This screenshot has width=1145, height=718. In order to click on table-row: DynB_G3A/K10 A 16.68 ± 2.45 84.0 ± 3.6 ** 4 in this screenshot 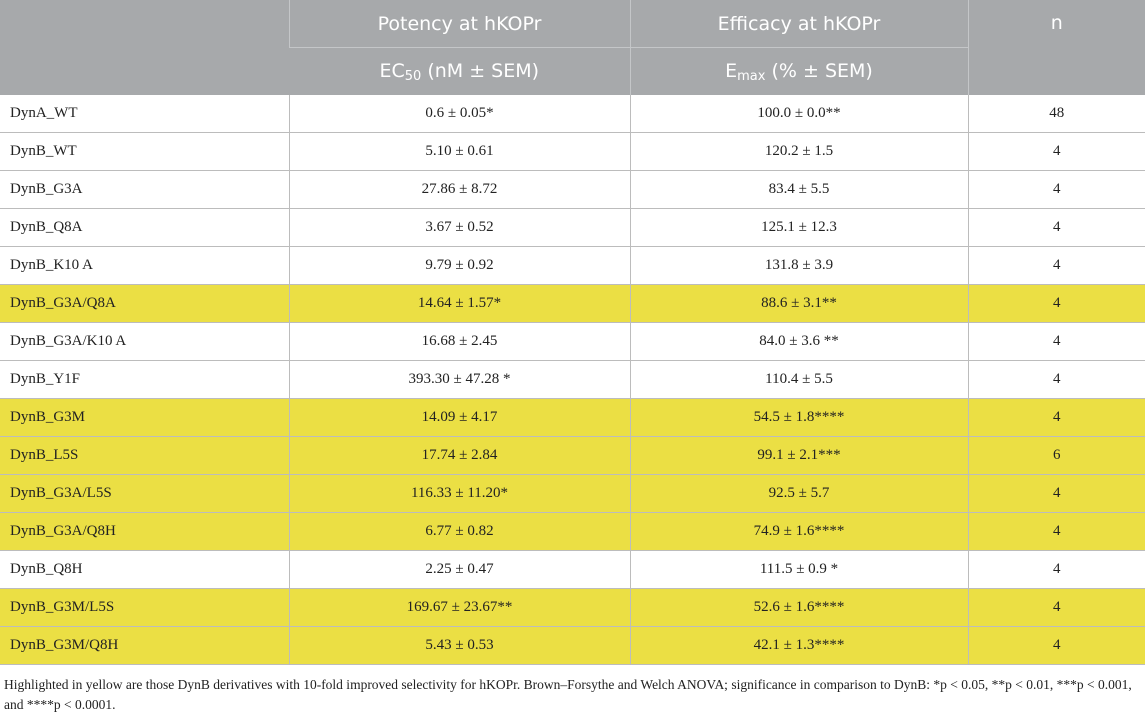, I will do `click(572, 341)`.